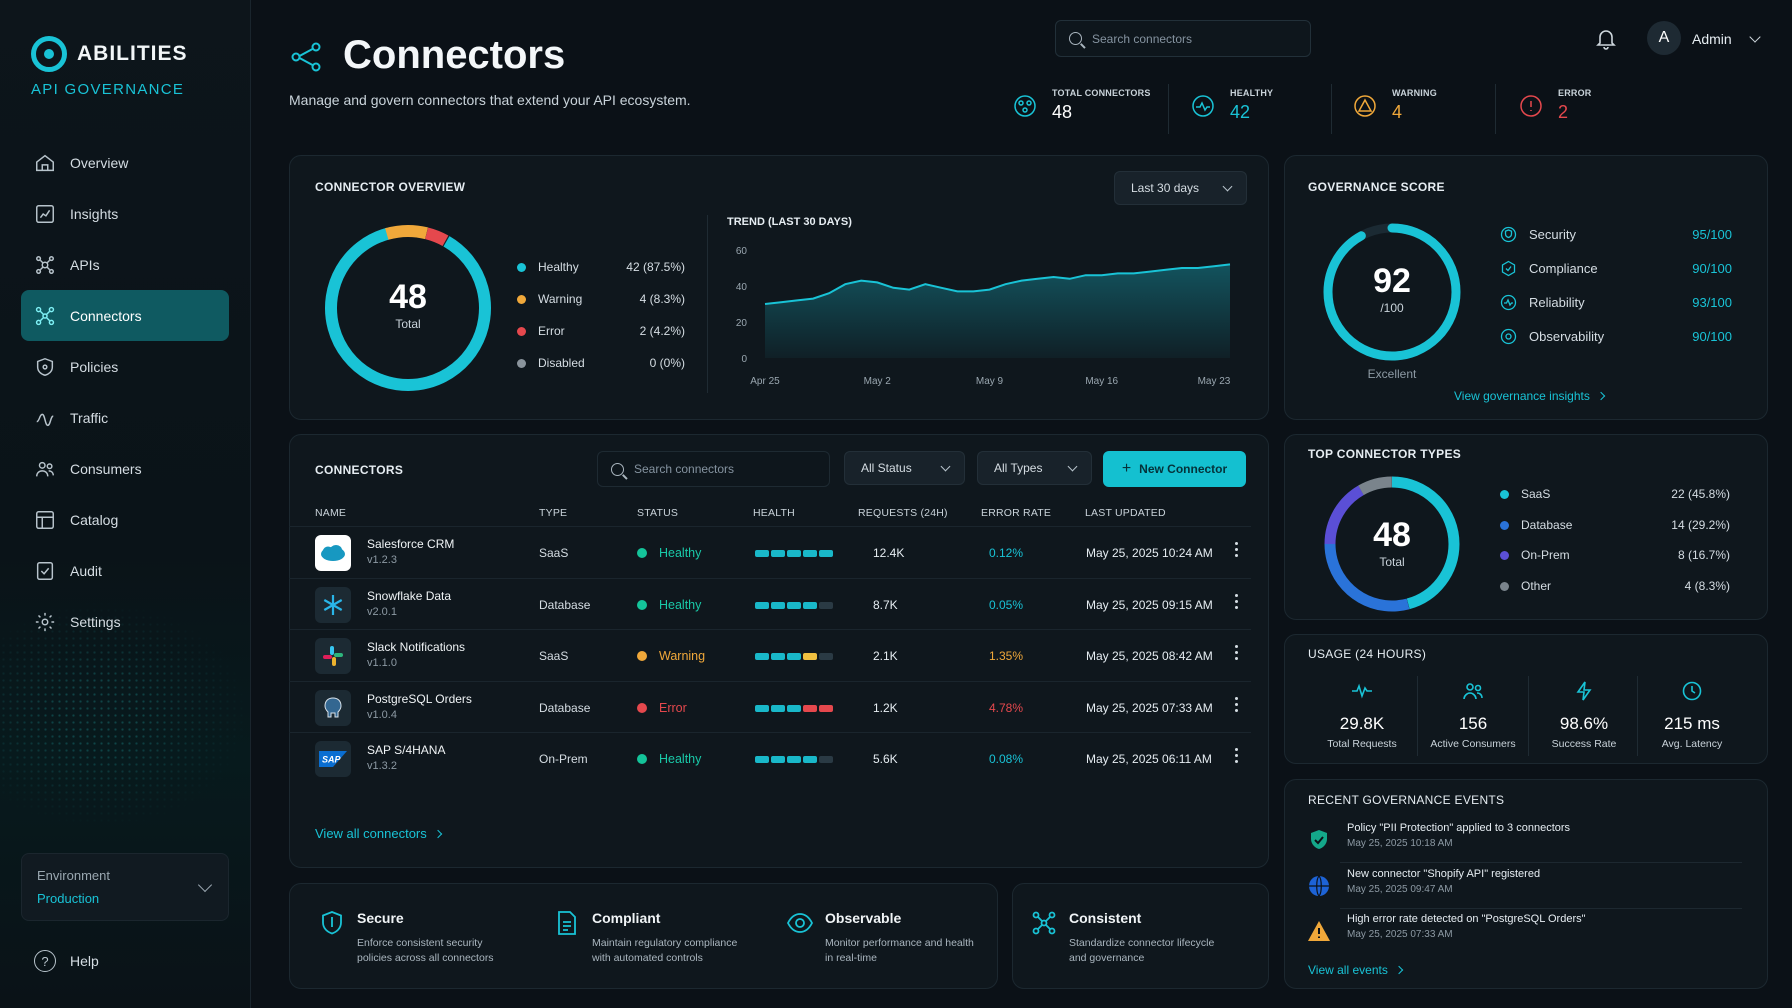 Image resolution: width=1792 pixels, height=1008 pixels. I want to click on card-title: GOVERNANCE SCORE, so click(1376, 187).